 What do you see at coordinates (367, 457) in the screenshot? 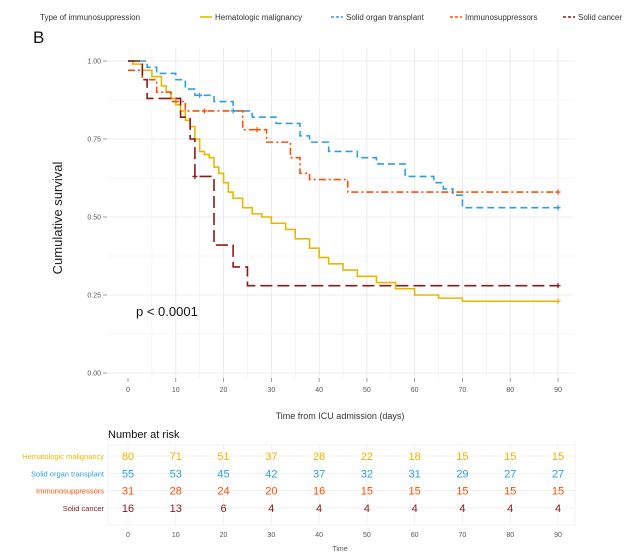
I see `risk-count: 22` at bounding box center [367, 457].